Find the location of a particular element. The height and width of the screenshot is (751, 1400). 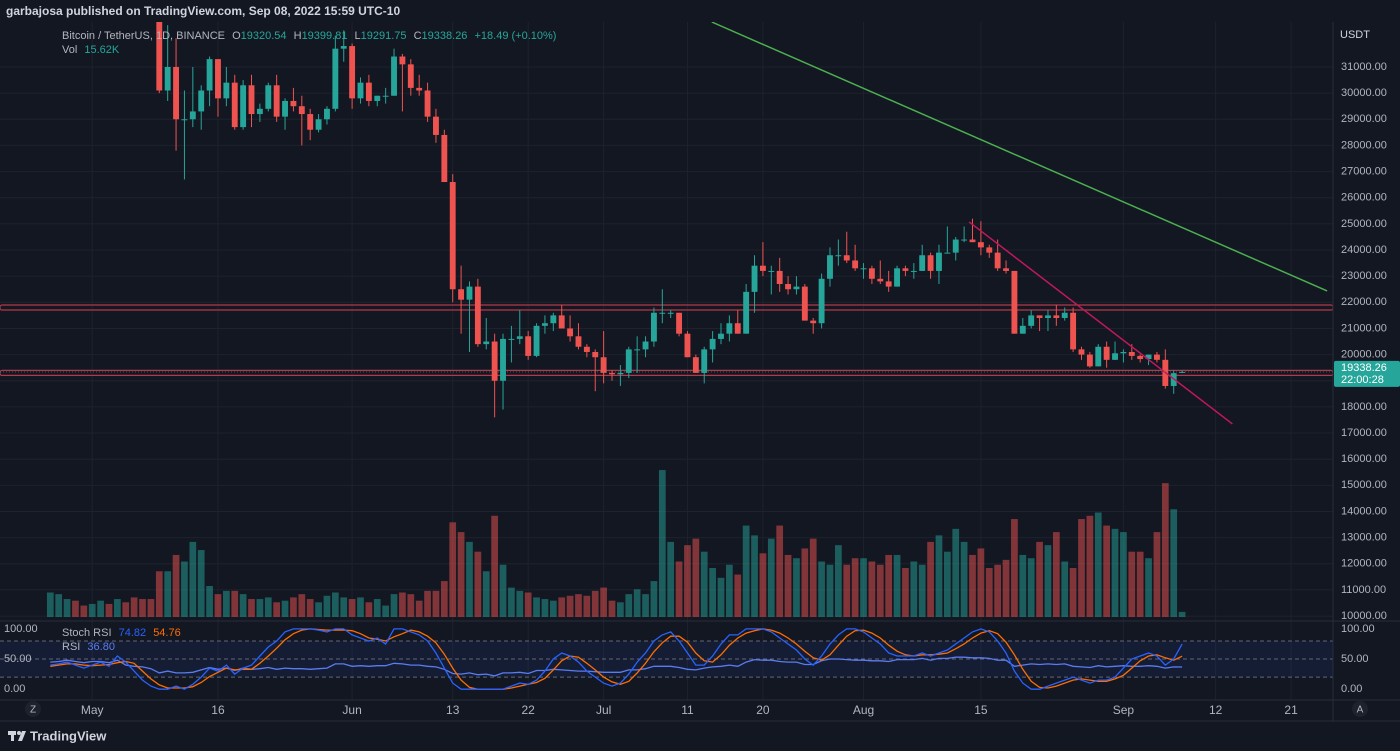

x-tick-label: Sep is located at coordinates (1124, 710).